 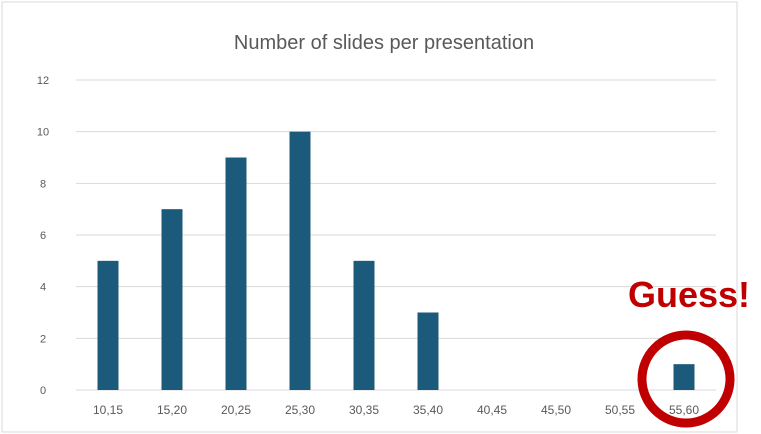 I want to click on x-tick-label: 55,60, so click(x=684, y=410).